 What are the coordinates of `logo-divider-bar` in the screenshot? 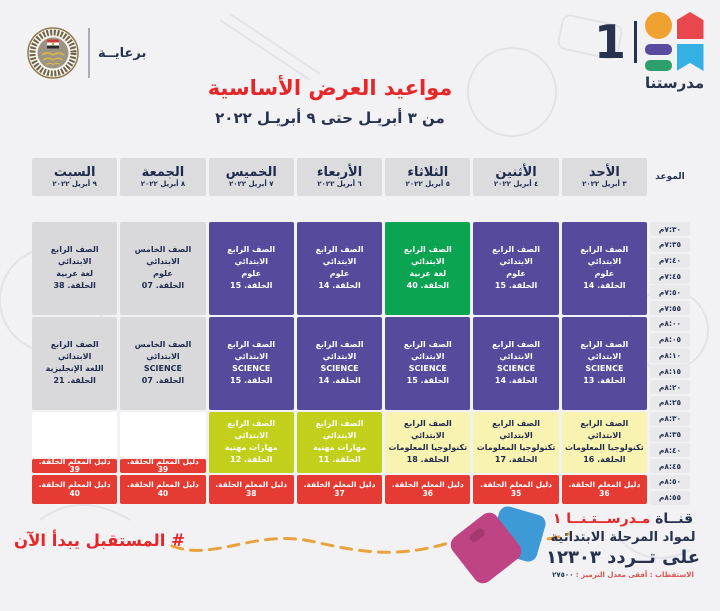 It's located at (635, 41).